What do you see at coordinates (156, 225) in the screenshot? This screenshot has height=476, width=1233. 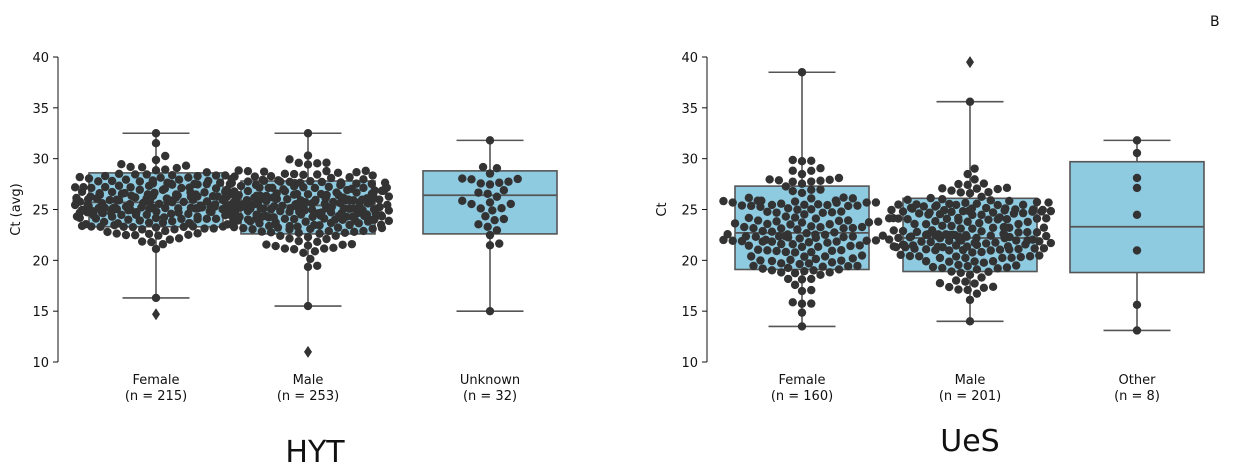 I see `box-group-female` at bounding box center [156, 225].